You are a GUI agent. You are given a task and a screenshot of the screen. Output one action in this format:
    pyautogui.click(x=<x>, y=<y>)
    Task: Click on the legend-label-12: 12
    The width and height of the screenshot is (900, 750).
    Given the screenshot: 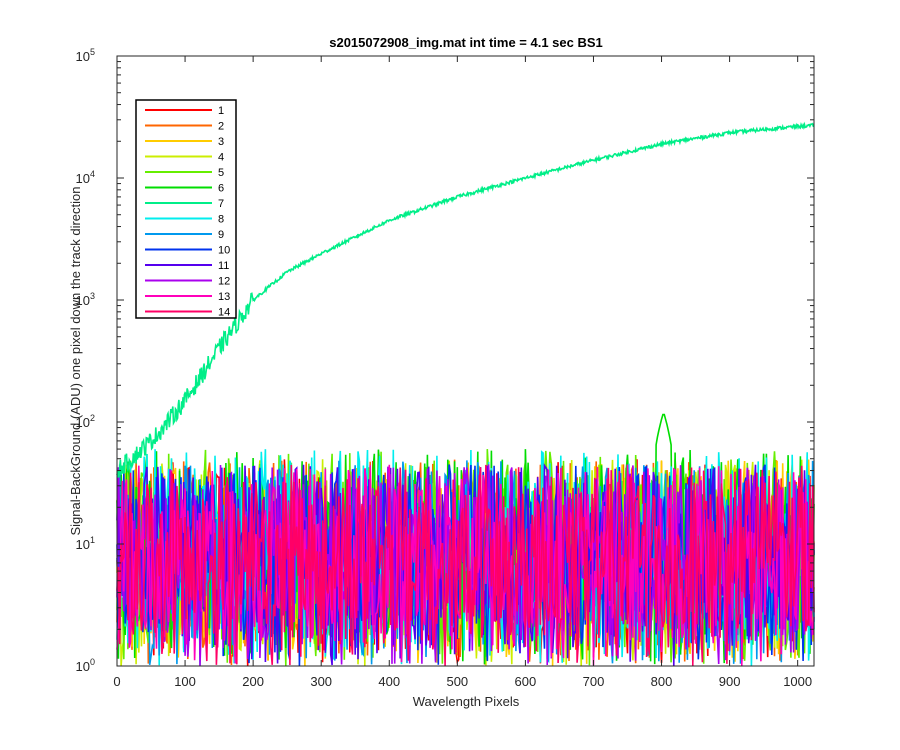 What is the action you would take?
    pyautogui.click(x=224, y=282)
    